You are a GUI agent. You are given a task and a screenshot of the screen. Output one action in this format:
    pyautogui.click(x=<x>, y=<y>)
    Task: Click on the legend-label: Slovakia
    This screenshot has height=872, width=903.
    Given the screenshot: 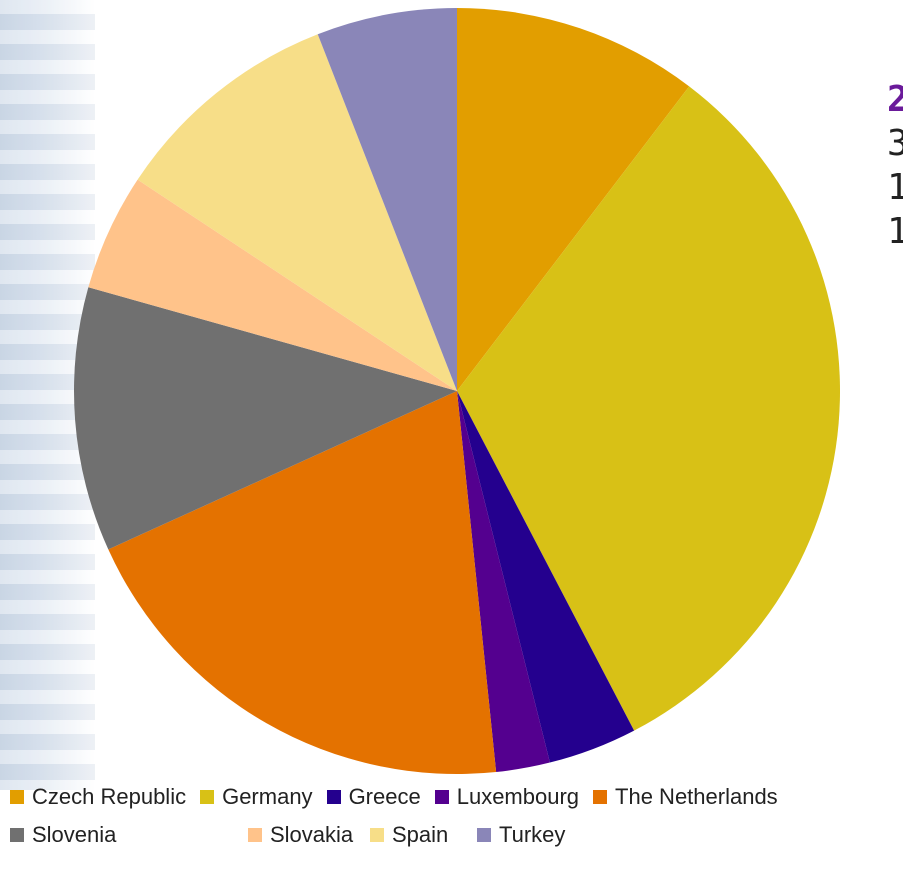 What is the action you would take?
    pyautogui.click(x=312, y=834)
    